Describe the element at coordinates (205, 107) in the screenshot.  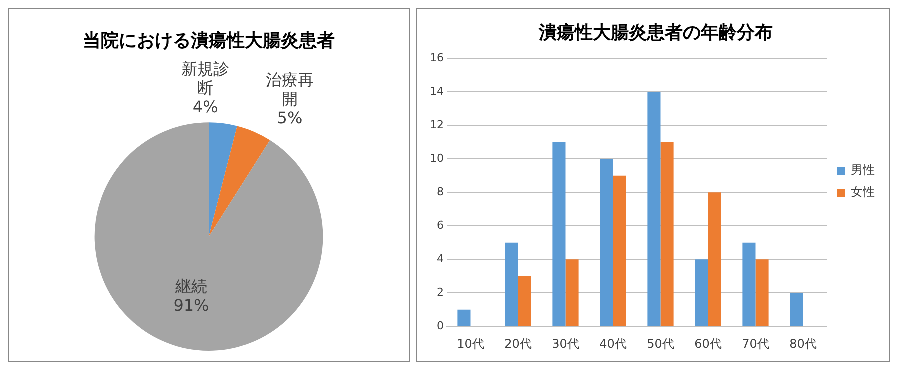
I see `data-label: 4%` at that location.